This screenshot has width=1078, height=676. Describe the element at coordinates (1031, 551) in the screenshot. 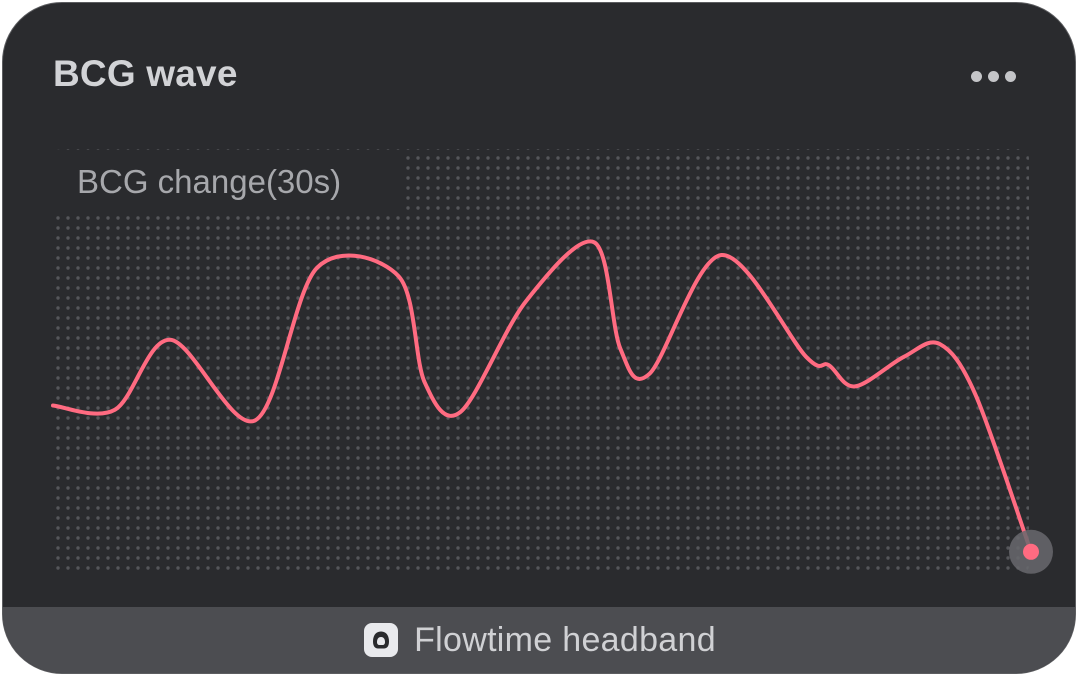

I see `wave-end-point` at that location.